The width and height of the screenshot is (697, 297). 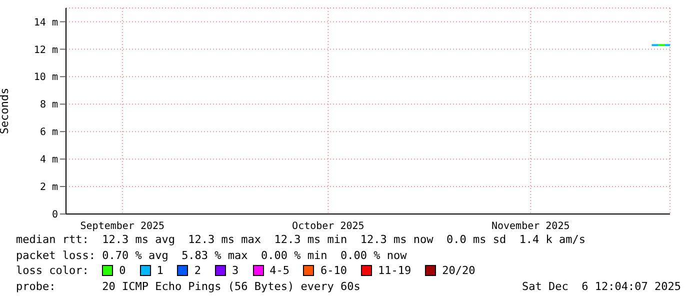 I want to click on y-tick-label: 4 m, so click(x=49, y=160).